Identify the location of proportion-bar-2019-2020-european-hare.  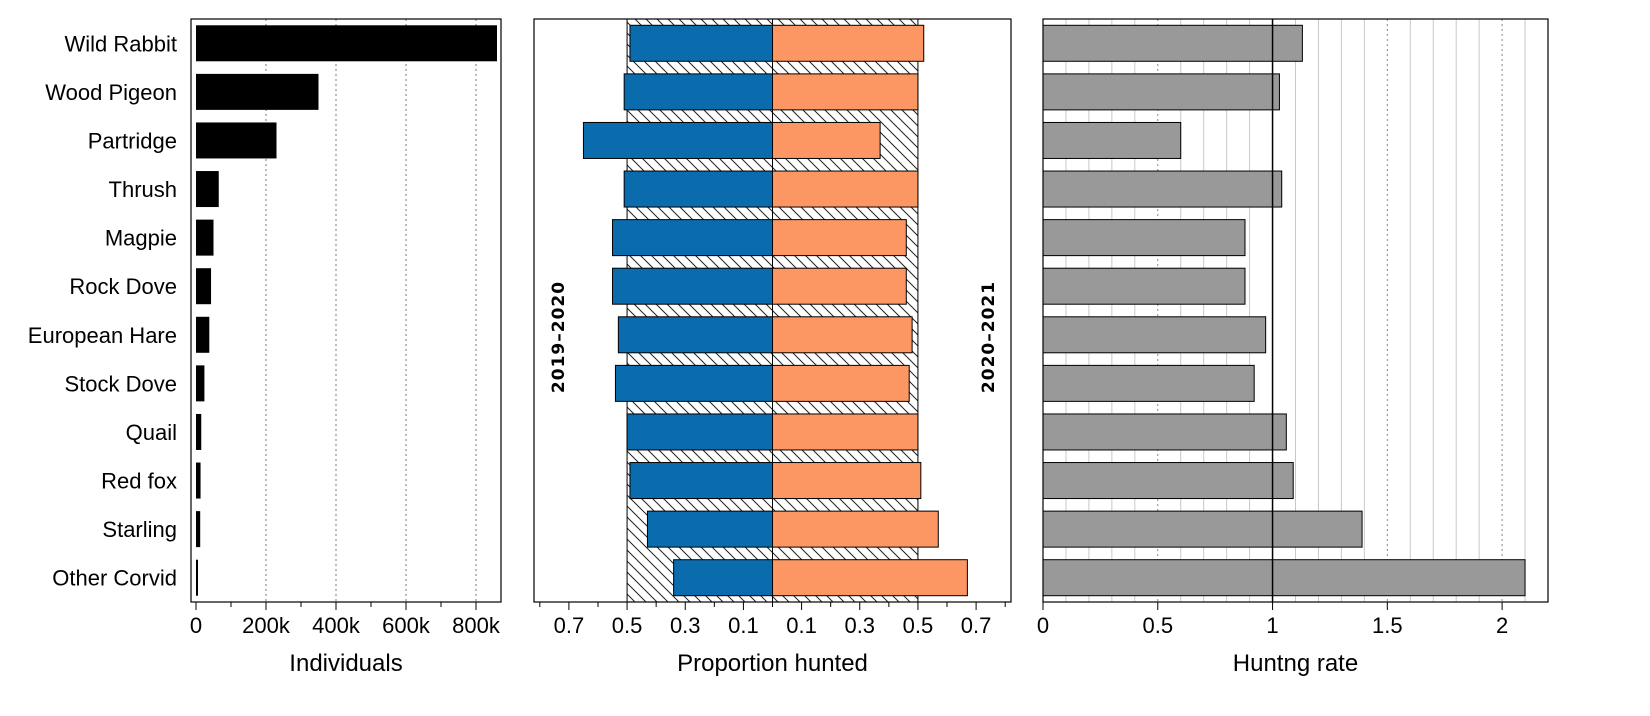
(695, 335).